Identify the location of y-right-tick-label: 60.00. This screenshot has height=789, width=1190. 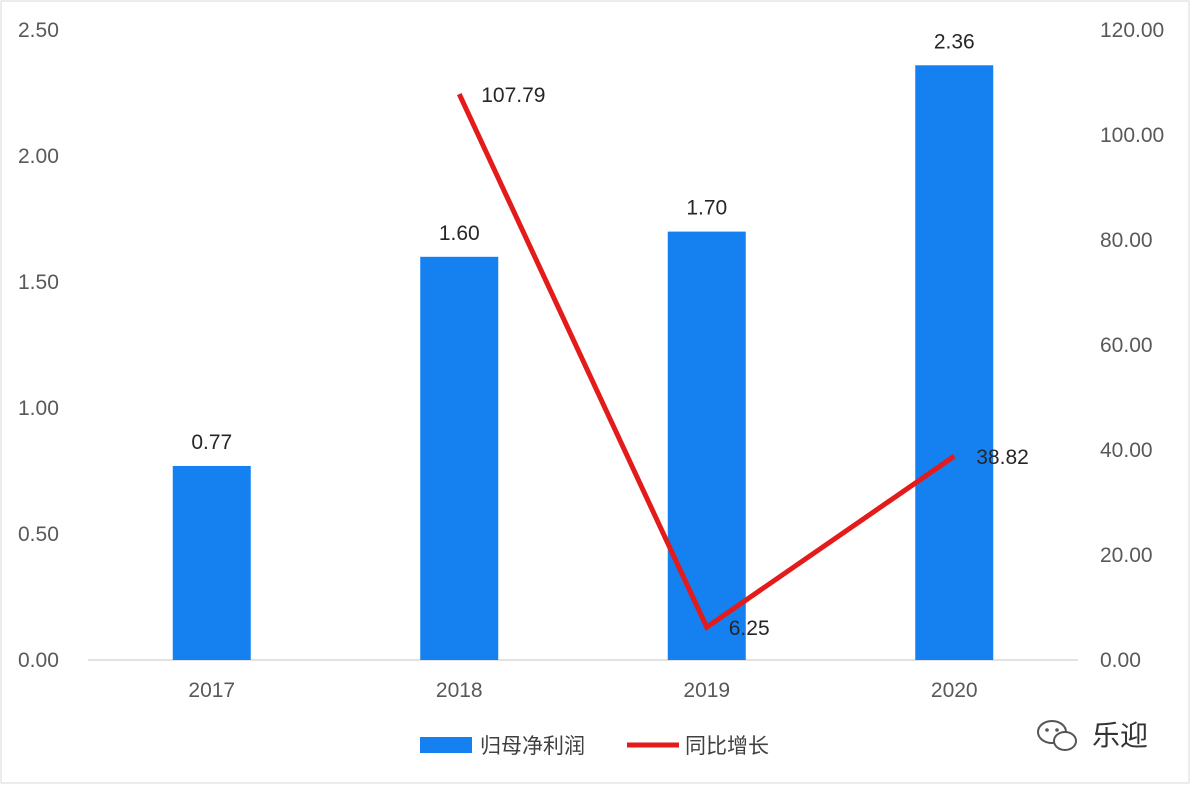
(1126, 345).